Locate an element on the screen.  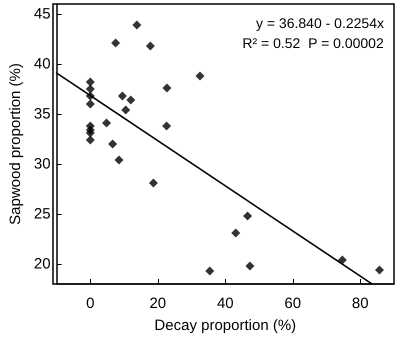
x-tick-label: 60 is located at coordinates (293, 303).